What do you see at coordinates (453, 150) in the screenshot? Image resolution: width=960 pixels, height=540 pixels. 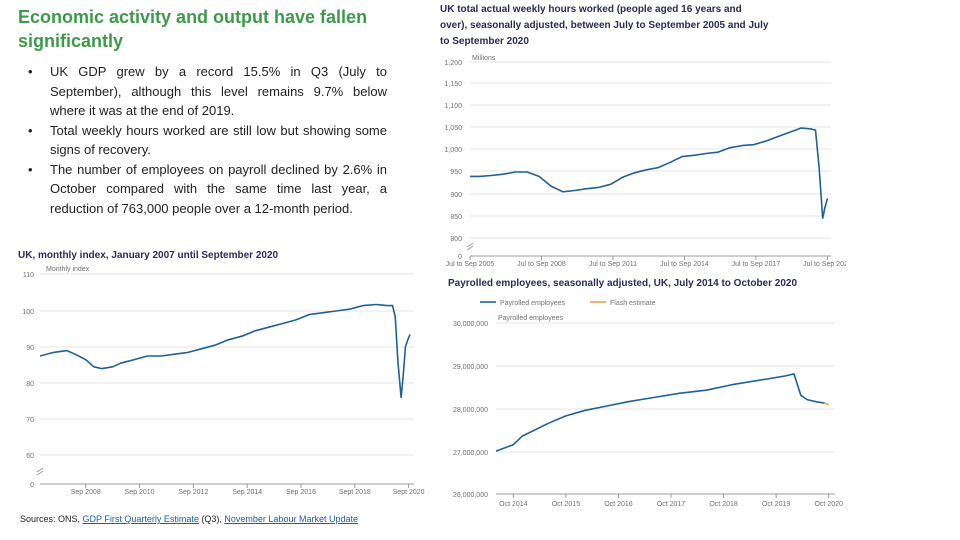 I see `hours-y-tick-label: 1,000` at bounding box center [453, 150].